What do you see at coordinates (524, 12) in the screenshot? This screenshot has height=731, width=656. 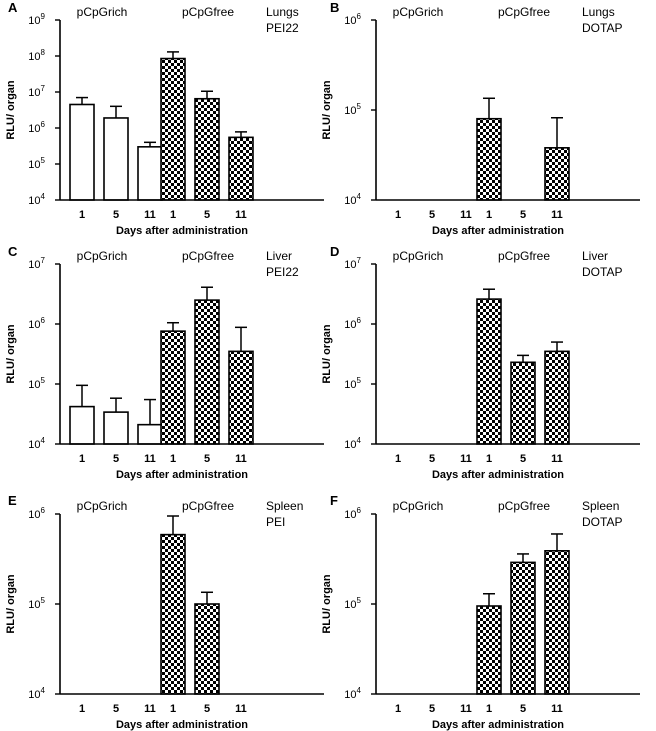 I see `panel-b-group-label-pcpgfree: pCpGfree` at bounding box center [524, 12].